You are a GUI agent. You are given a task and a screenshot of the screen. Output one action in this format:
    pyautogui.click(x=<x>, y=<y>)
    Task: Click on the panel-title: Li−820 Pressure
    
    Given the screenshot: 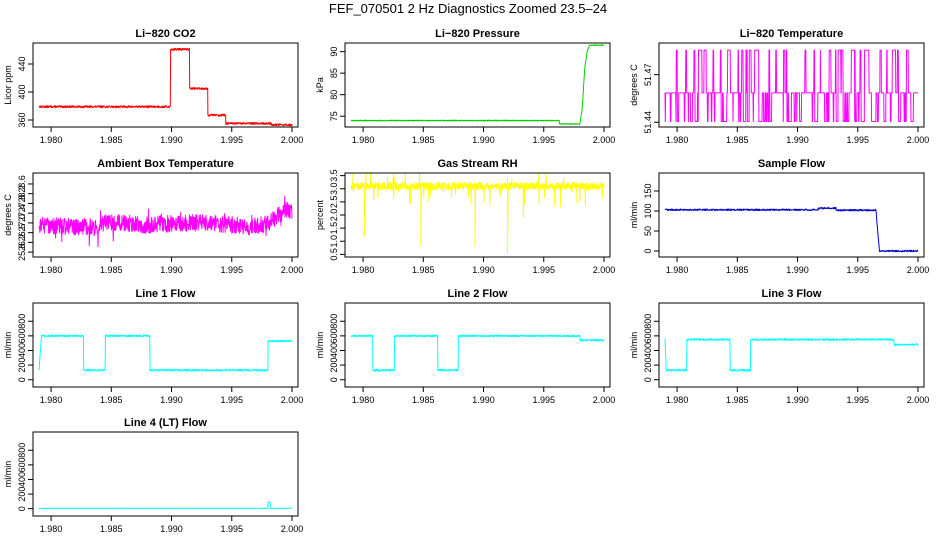 What is the action you would take?
    pyautogui.click(x=477, y=34)
    